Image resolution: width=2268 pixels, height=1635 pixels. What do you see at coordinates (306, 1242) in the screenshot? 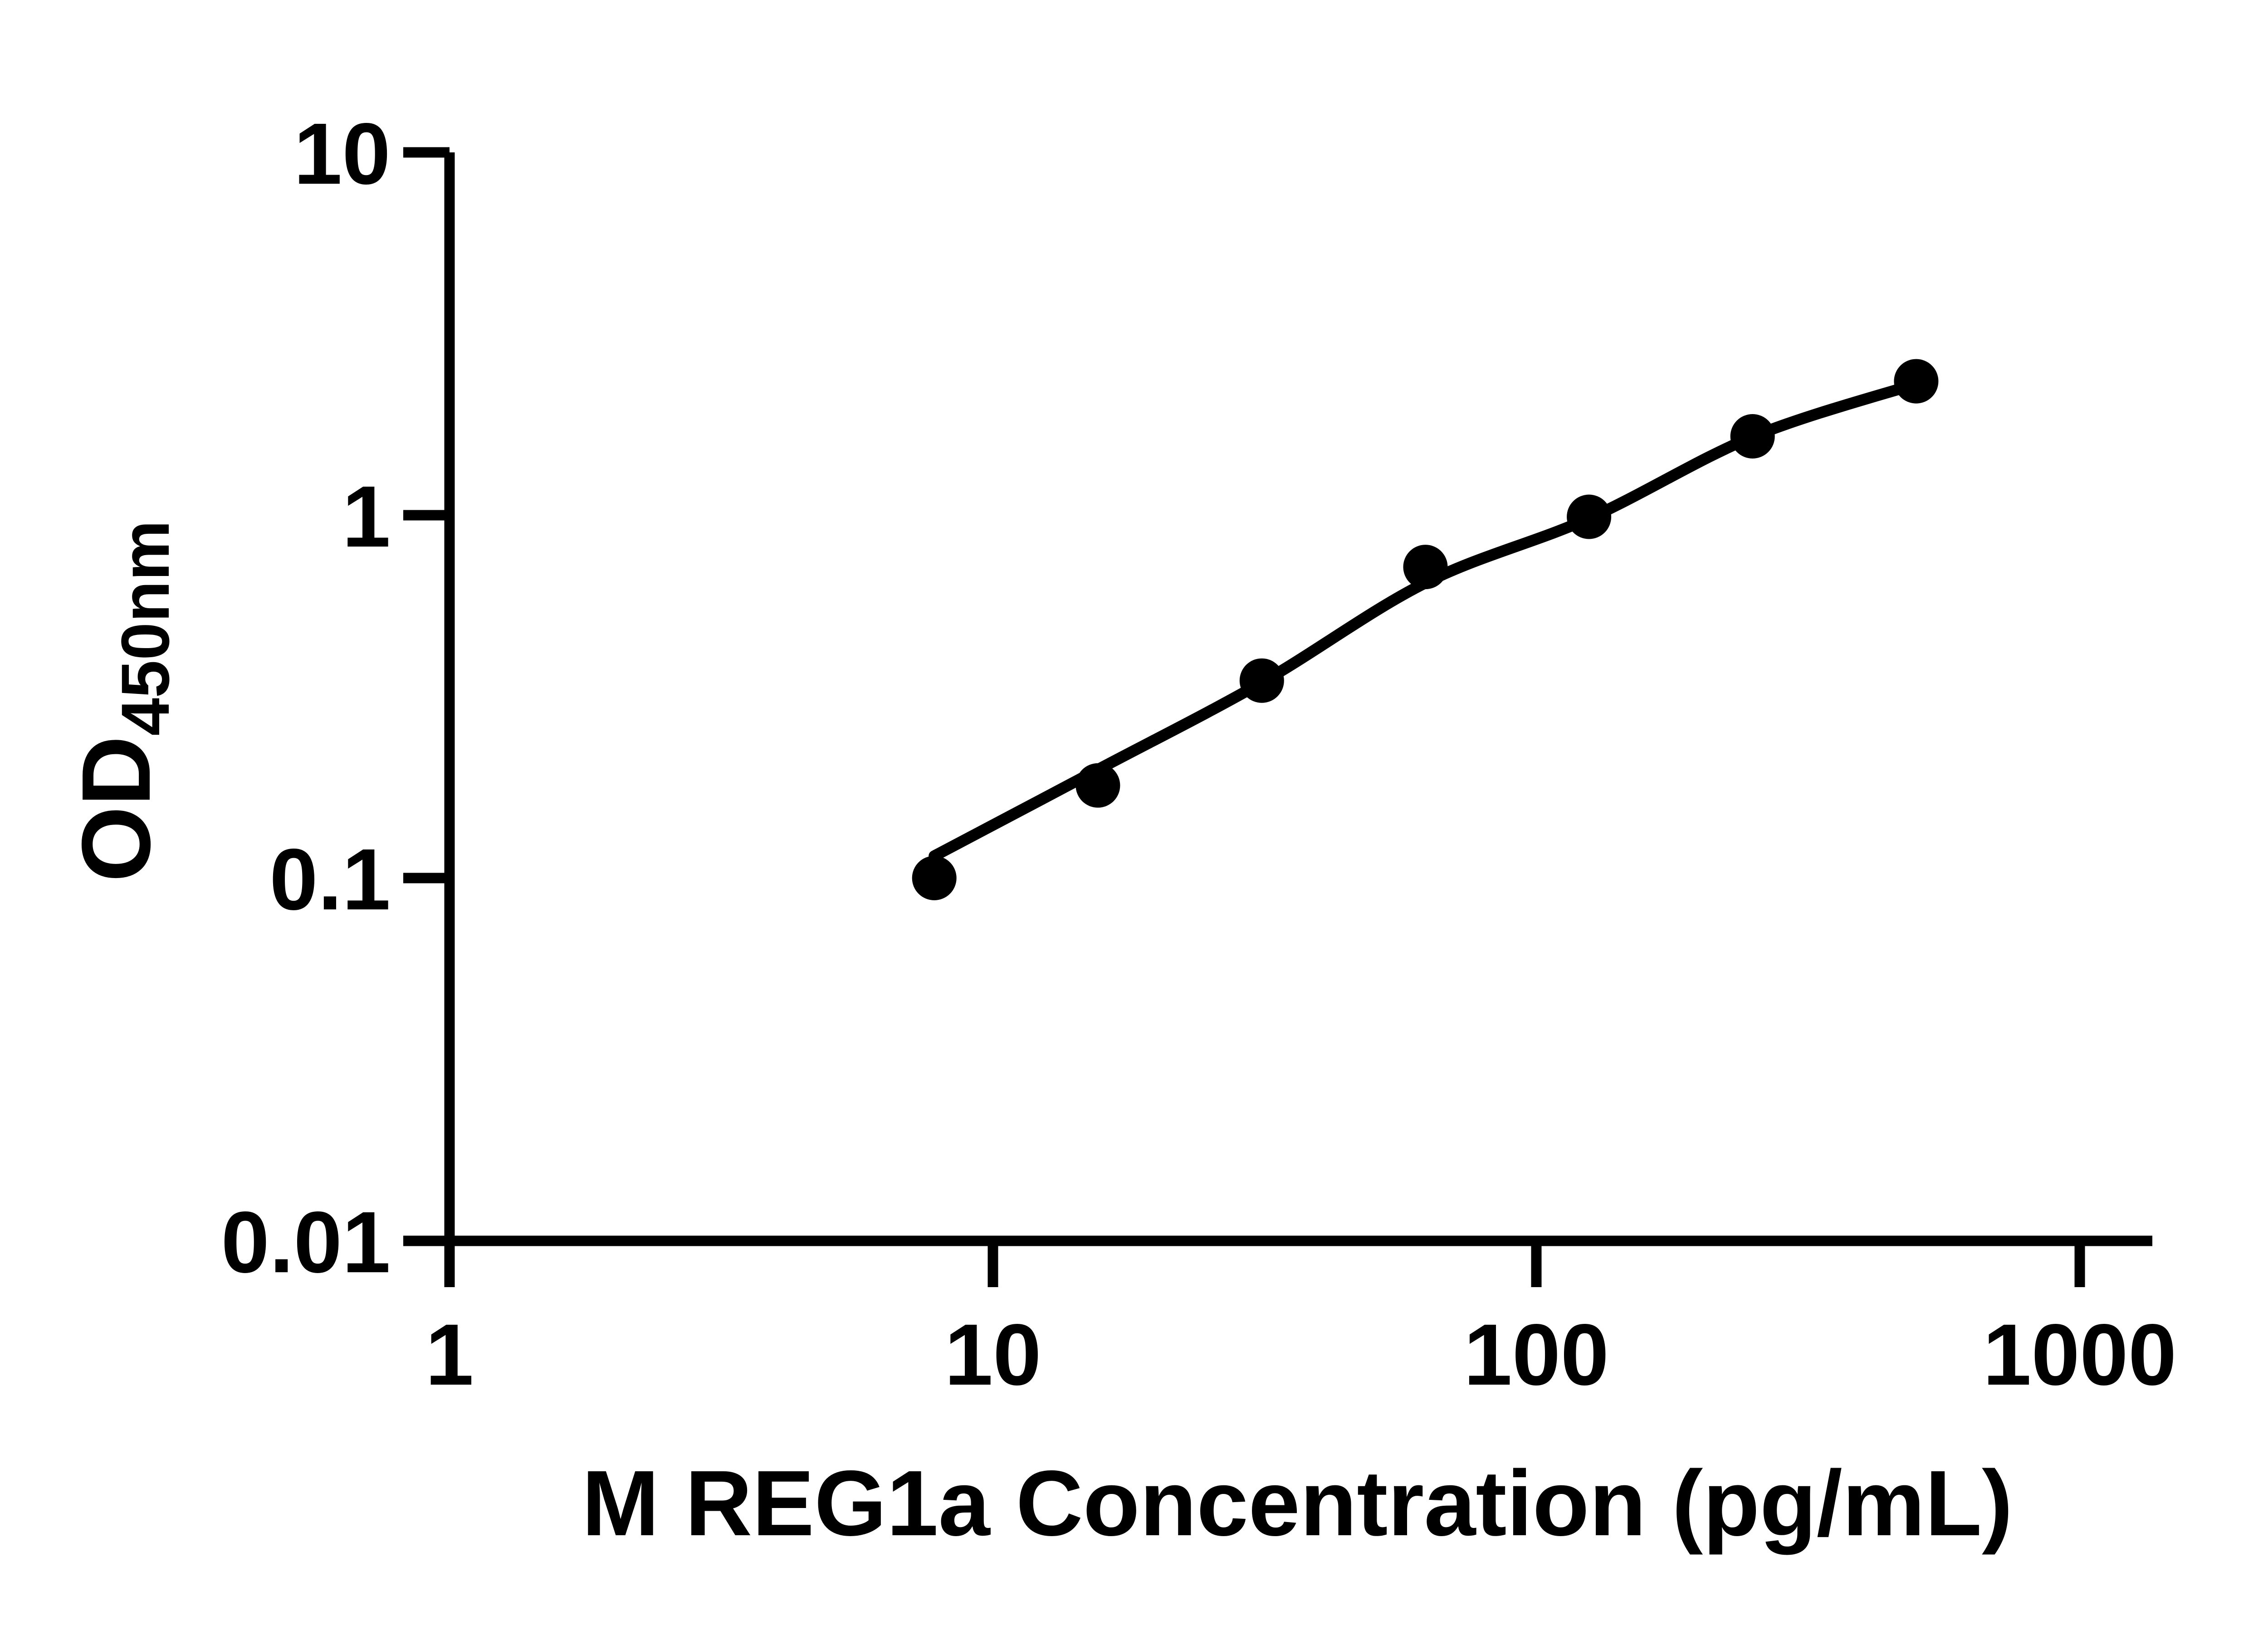
I see `y-tick-label: 0.01` at bounding box center [306, 1242].